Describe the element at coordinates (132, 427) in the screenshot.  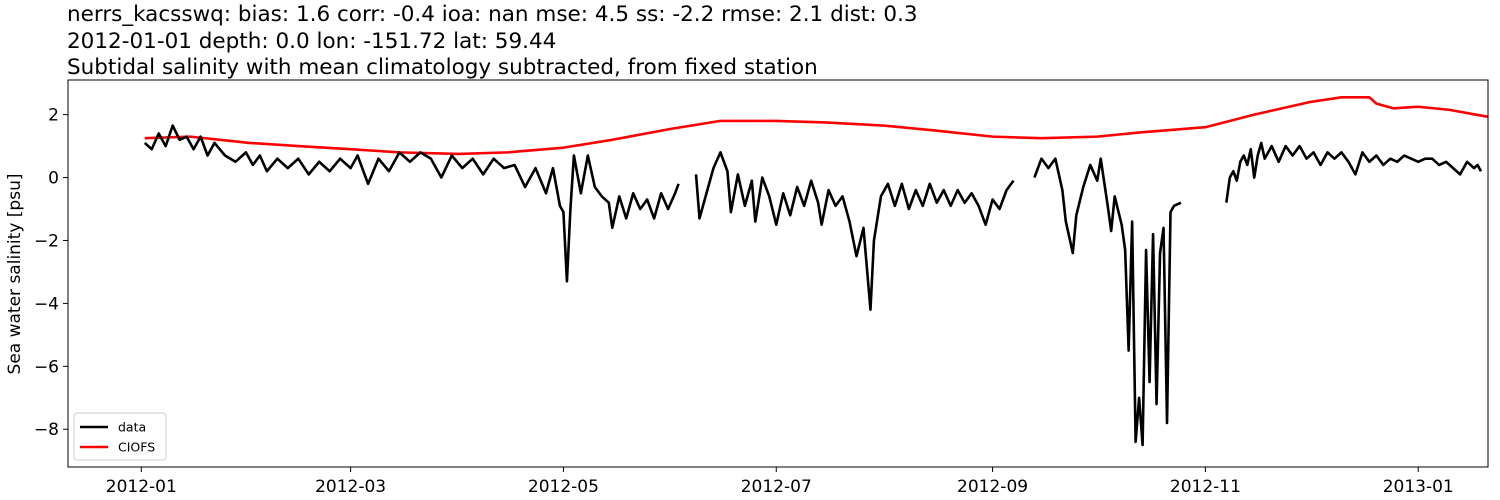
I see `legend-label-data: data` at that location.